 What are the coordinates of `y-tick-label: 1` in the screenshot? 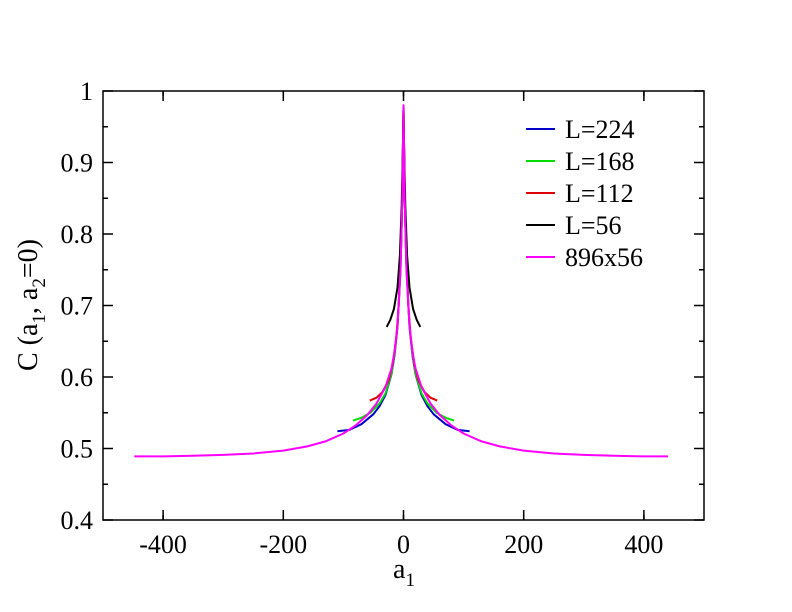 It's located at (86, 91).